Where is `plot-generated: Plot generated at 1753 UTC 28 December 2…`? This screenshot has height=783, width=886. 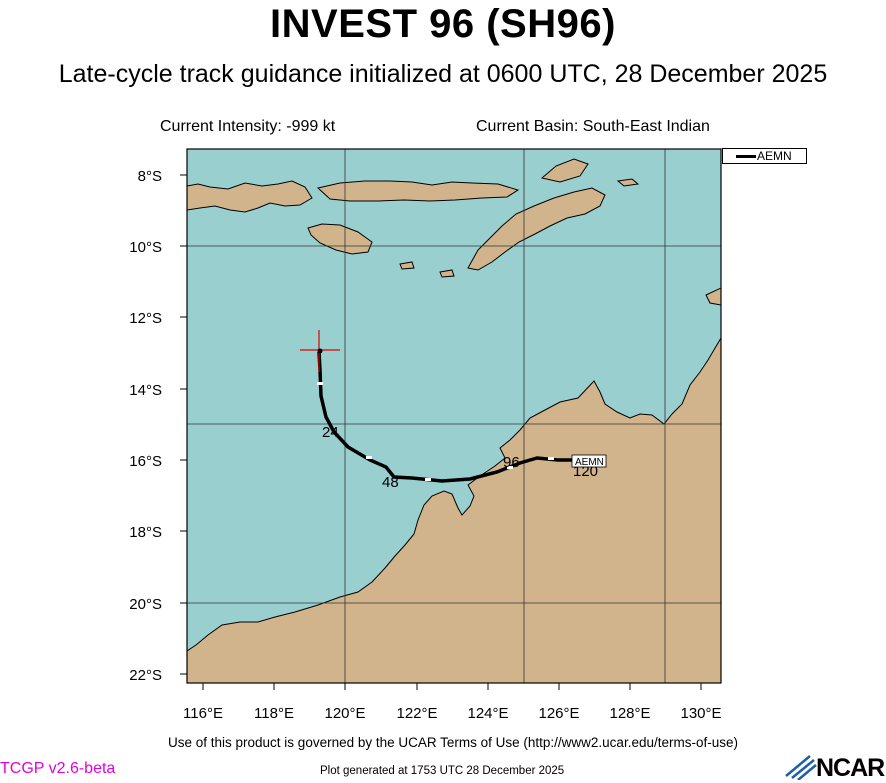
plot-generated: Plot generated at 1753 UTC 28 December 2… is located at coordinates (442, 771).